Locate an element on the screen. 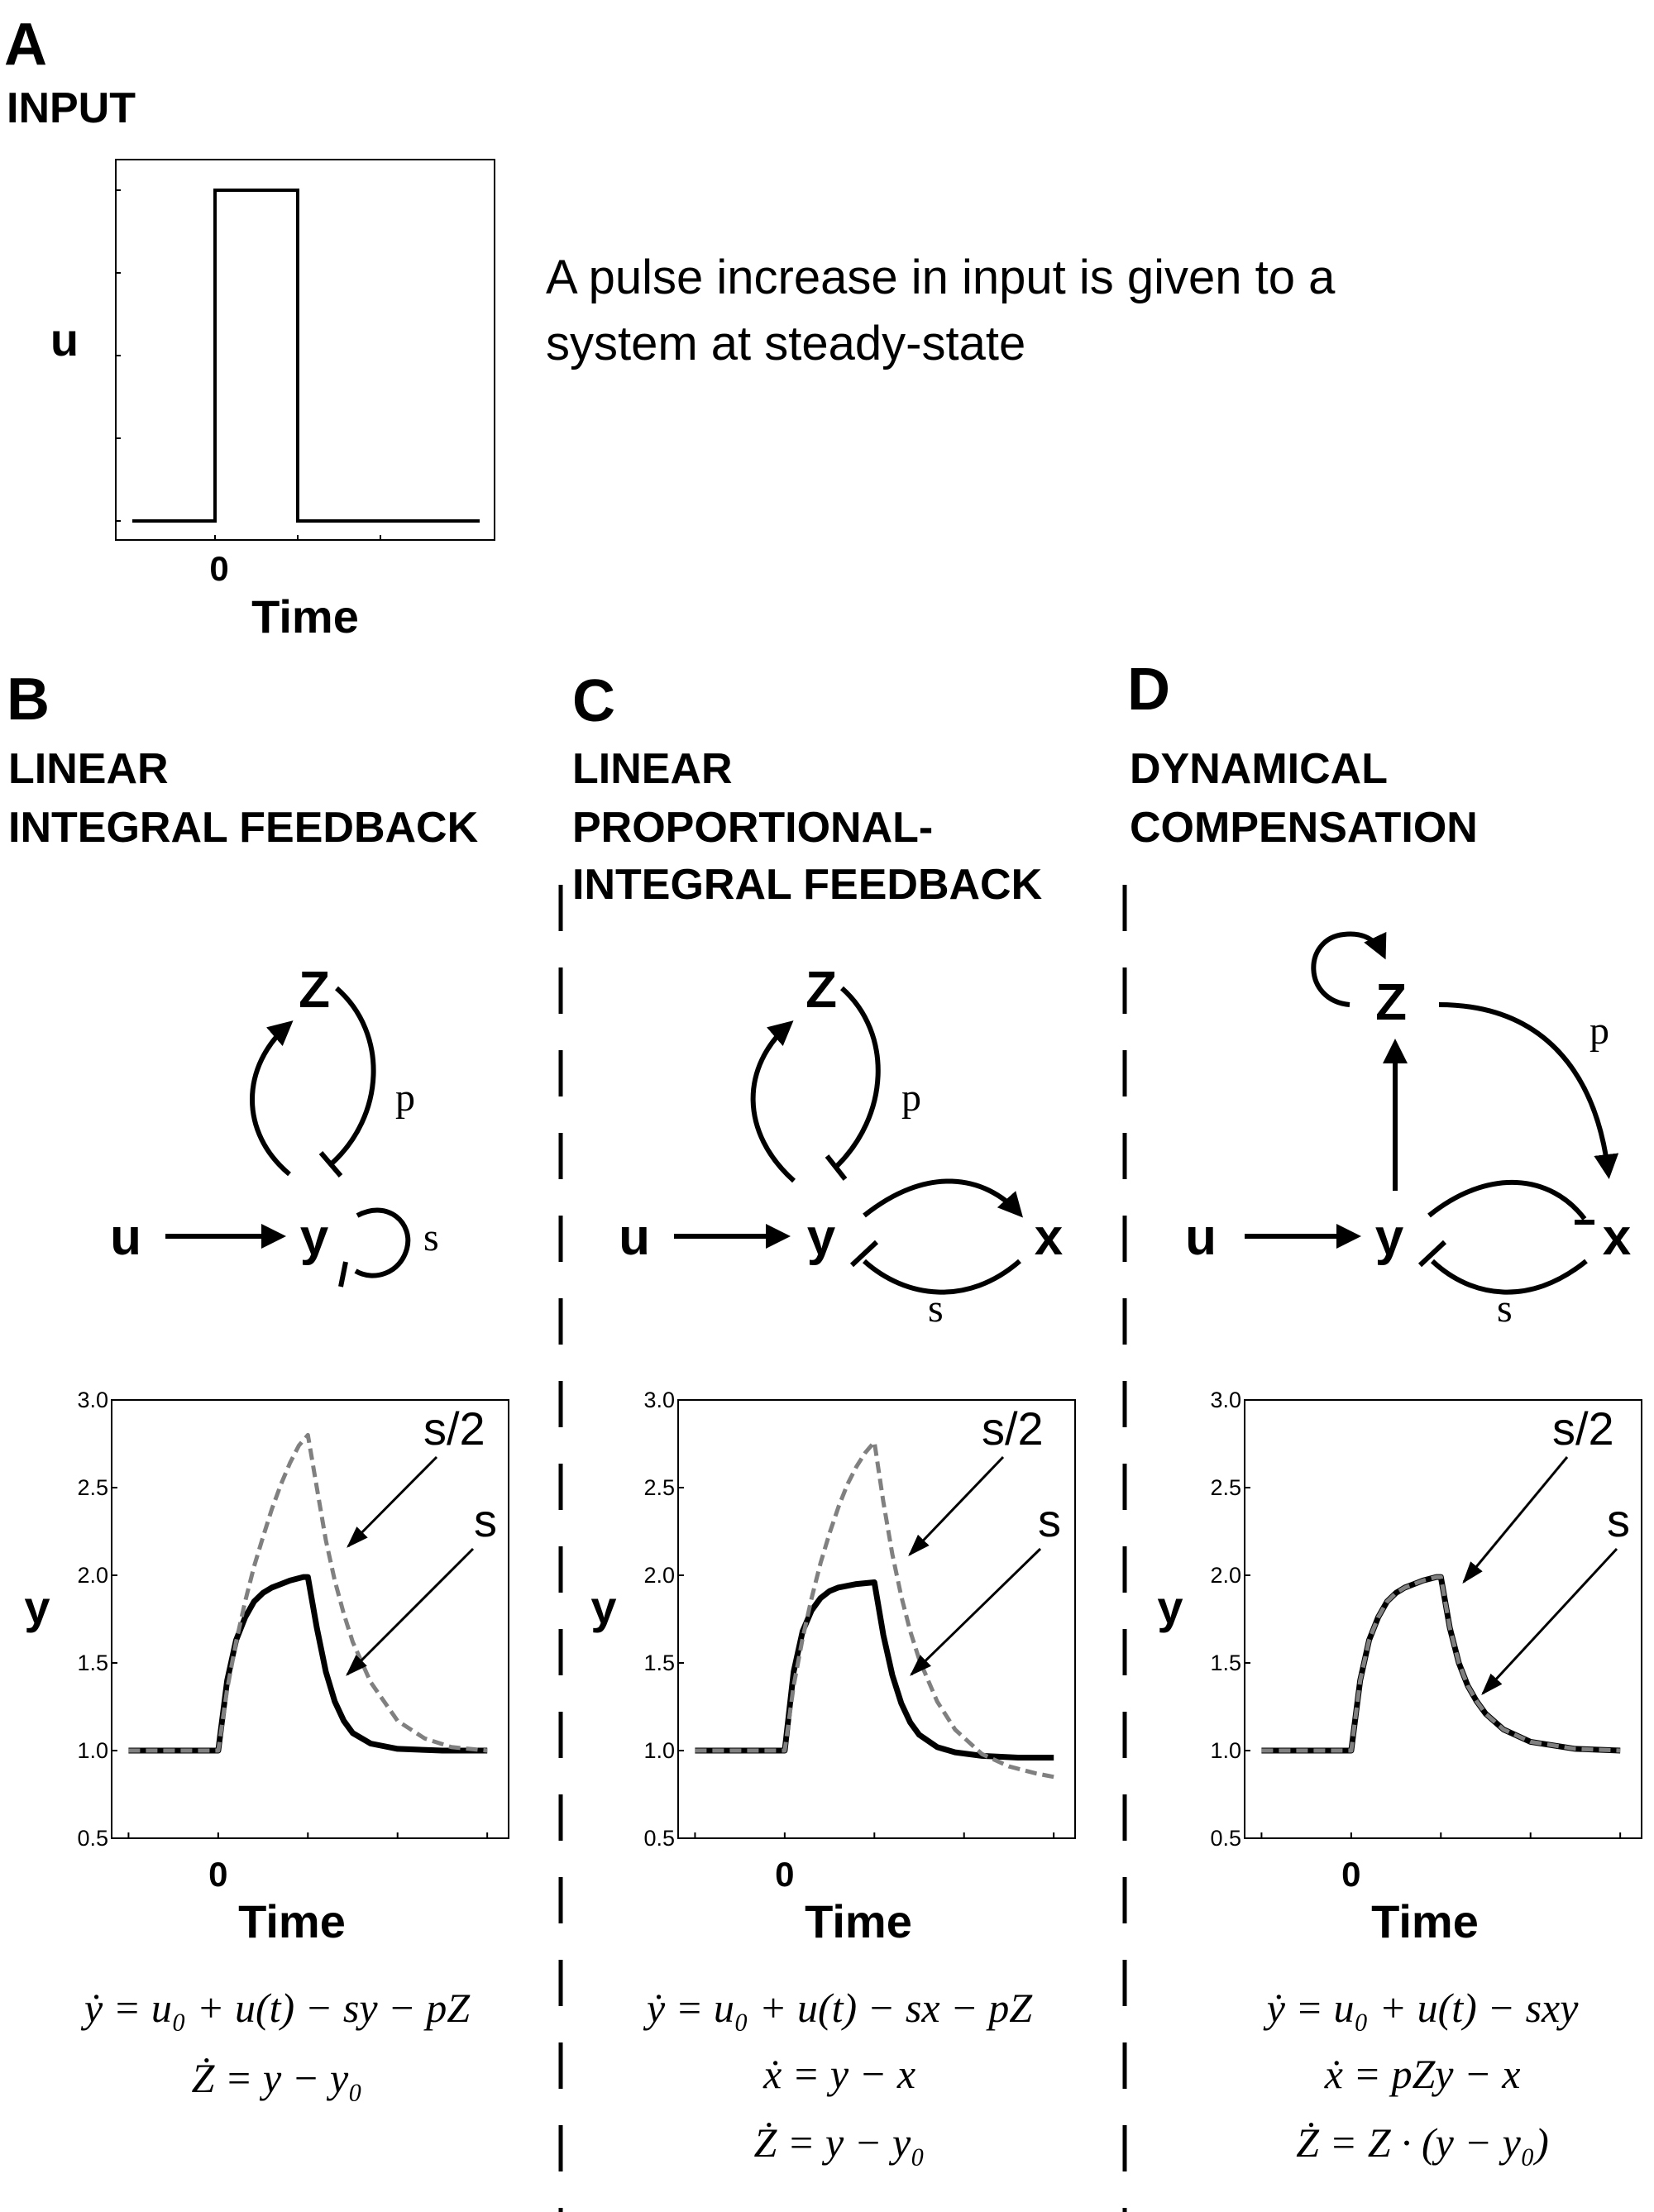 The width and height of the screenshot is (1654, 2212). panel-a-label: A is located at coordinates (25, 45).